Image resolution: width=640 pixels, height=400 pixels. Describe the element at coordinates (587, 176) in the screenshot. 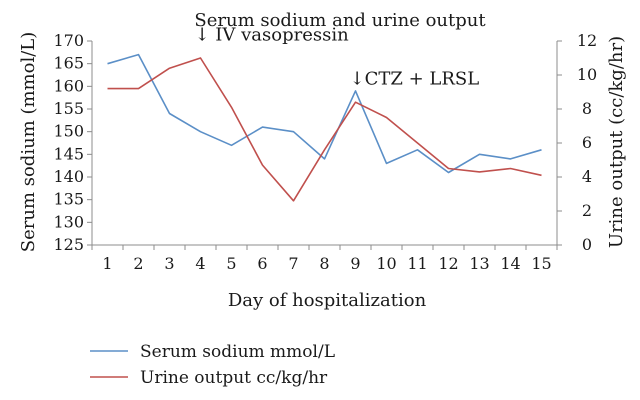

I see `y-tick-label-right: 4` at that location.